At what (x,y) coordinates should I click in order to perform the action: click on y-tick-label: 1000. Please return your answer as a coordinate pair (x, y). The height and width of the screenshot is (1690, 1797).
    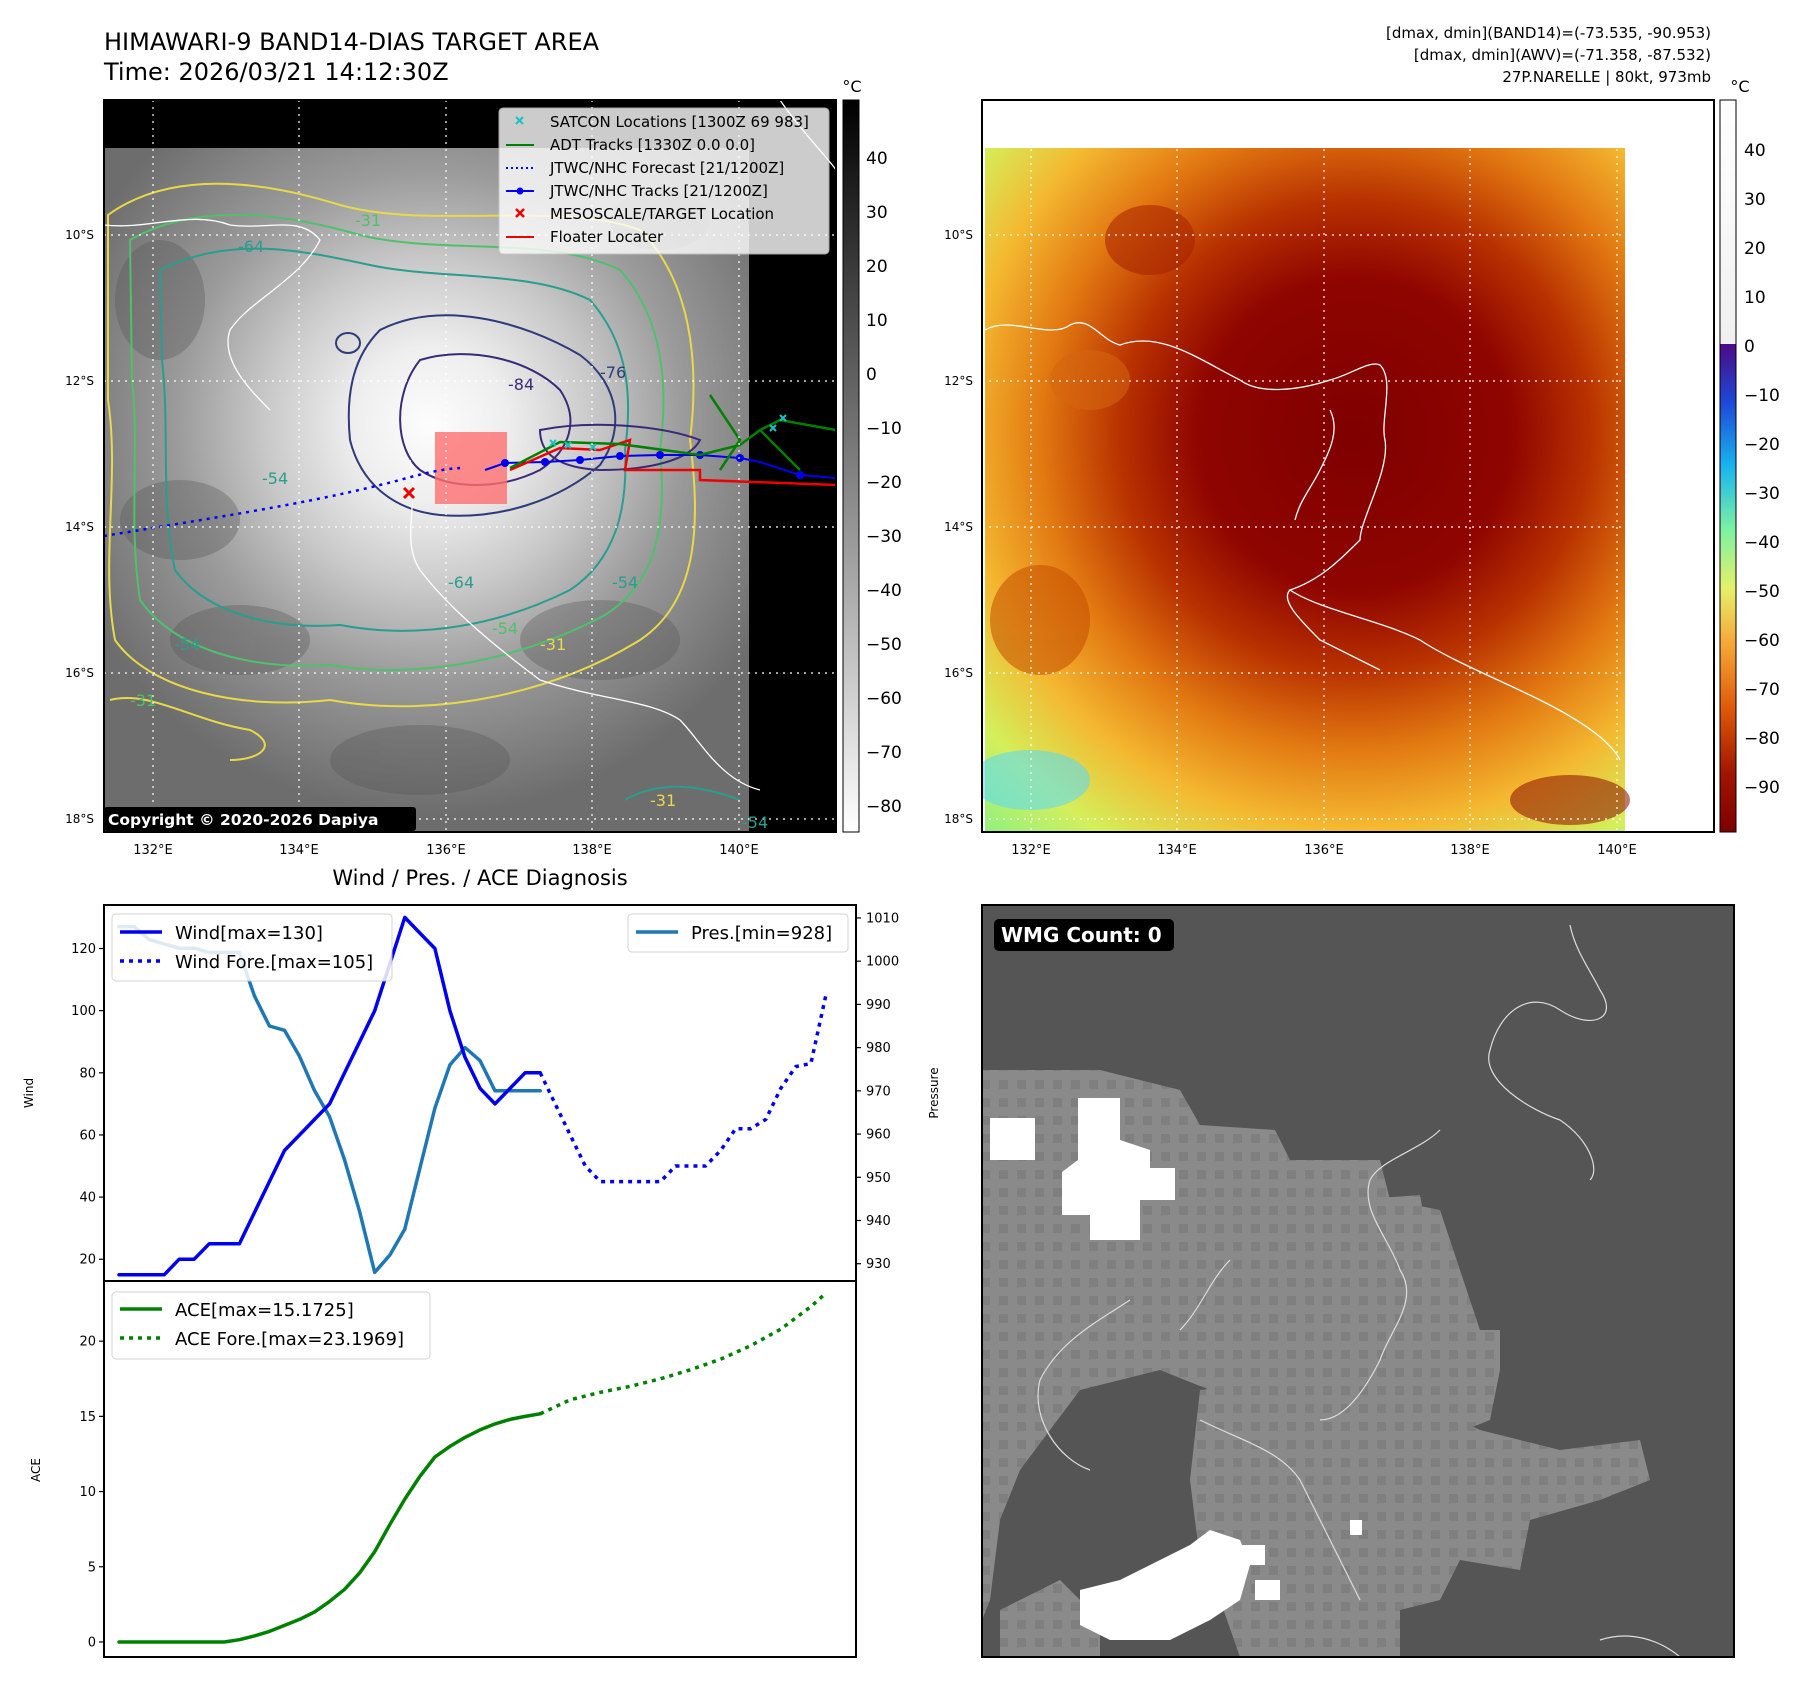
    Looking at the image, I should click on (882, 962).